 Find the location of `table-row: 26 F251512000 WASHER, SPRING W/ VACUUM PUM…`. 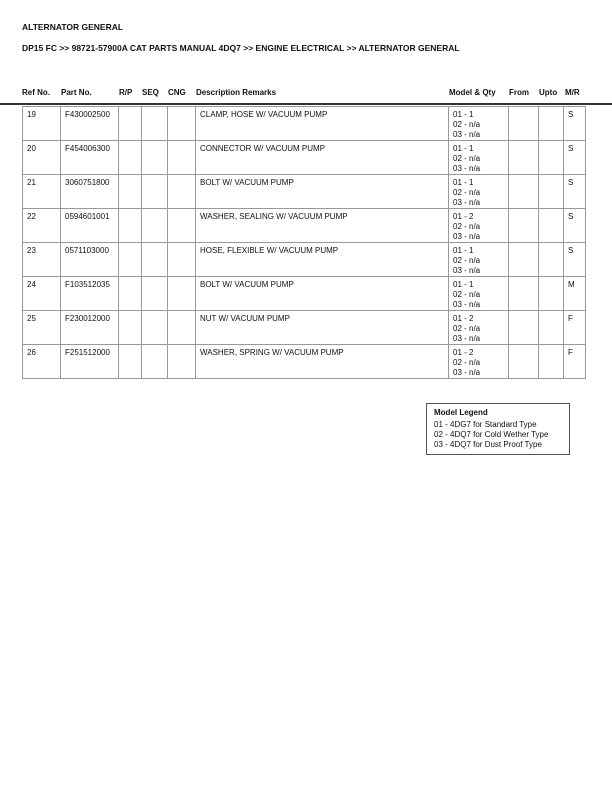

table-row: 26 F251512000 WASHER, SPRING W/ VACUUM PUM… is located at coordinates (304, 361).